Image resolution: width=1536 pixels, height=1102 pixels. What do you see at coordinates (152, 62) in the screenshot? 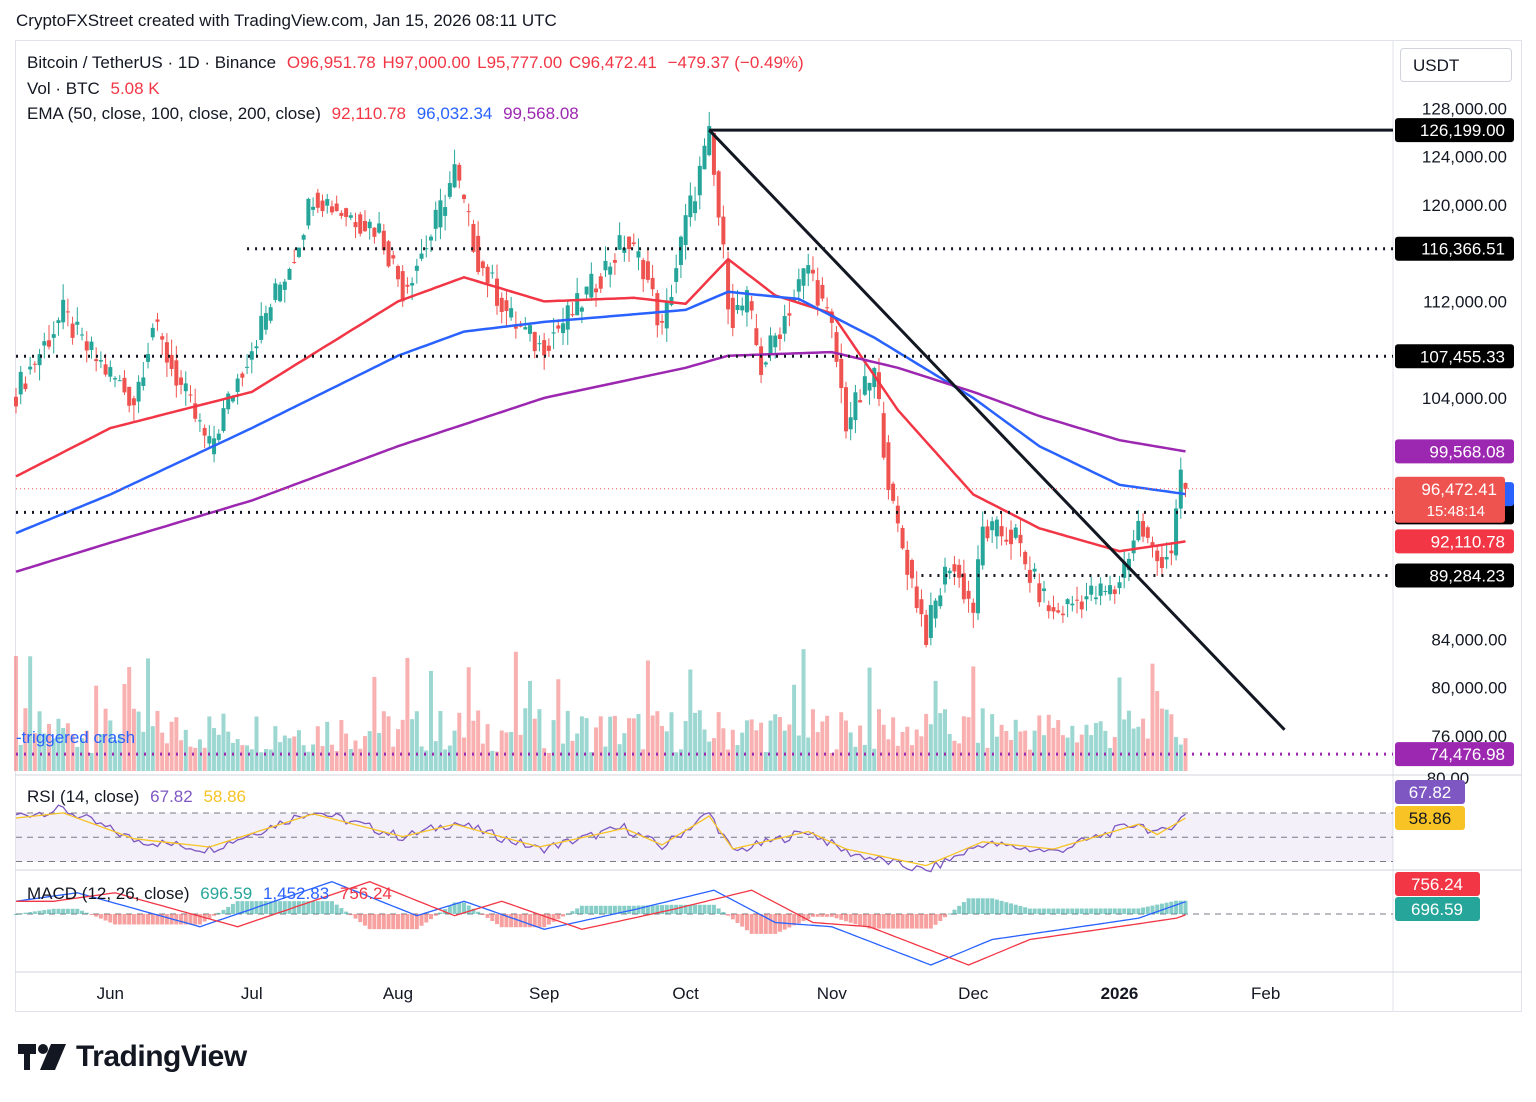
I see `symbol-title: Bitcoin / TetherUS · 1D · Binance` at bounding box center [152, 62].